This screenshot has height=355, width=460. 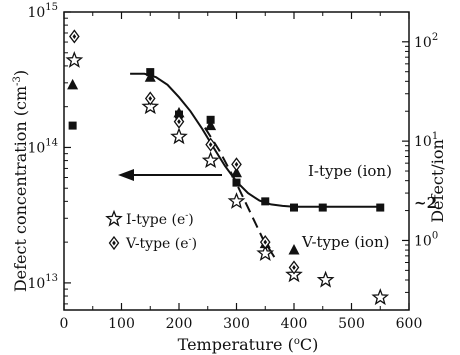 I want to click on right-axis-marker-label: ~2, so click(x=425, y=203).